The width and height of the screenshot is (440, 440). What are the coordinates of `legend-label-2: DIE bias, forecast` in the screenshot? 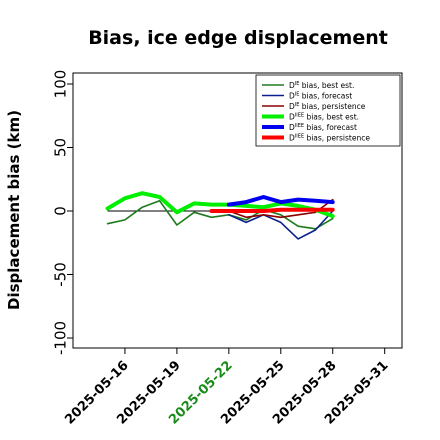 It's located at (320, 96).